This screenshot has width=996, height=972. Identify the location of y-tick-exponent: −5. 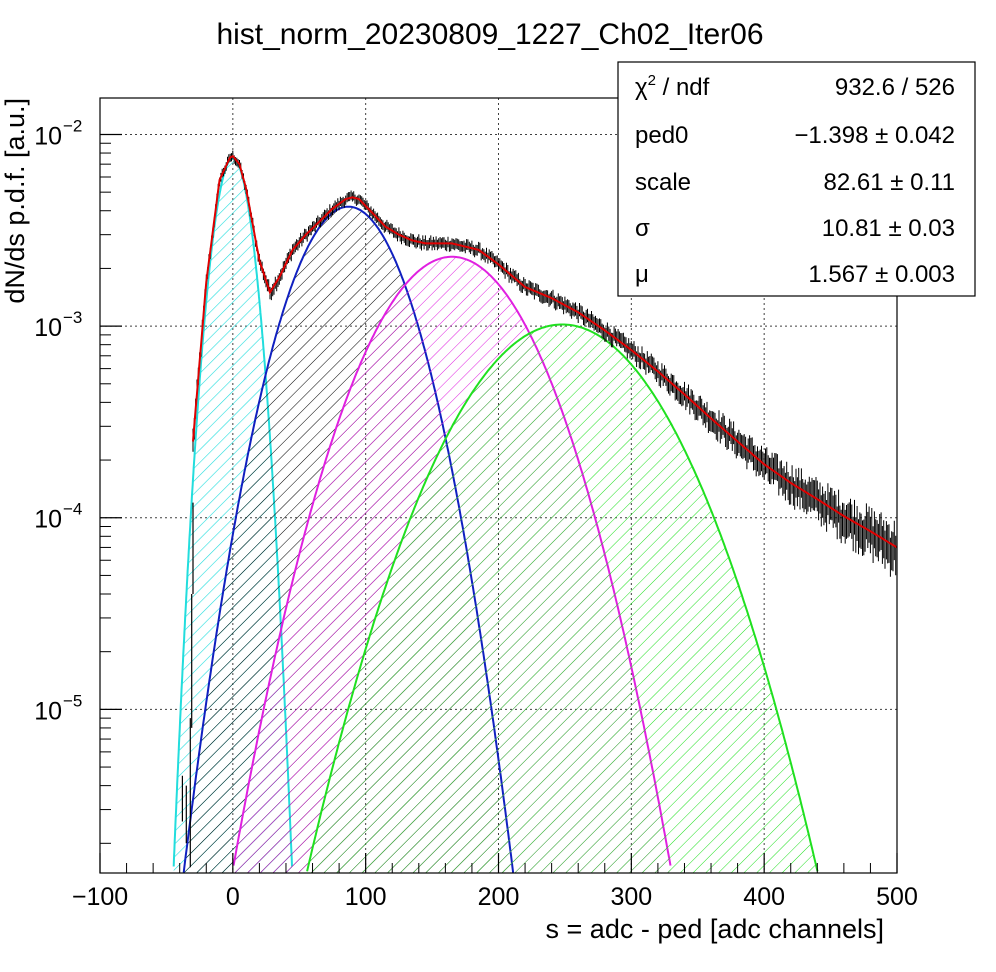
(72, 700).